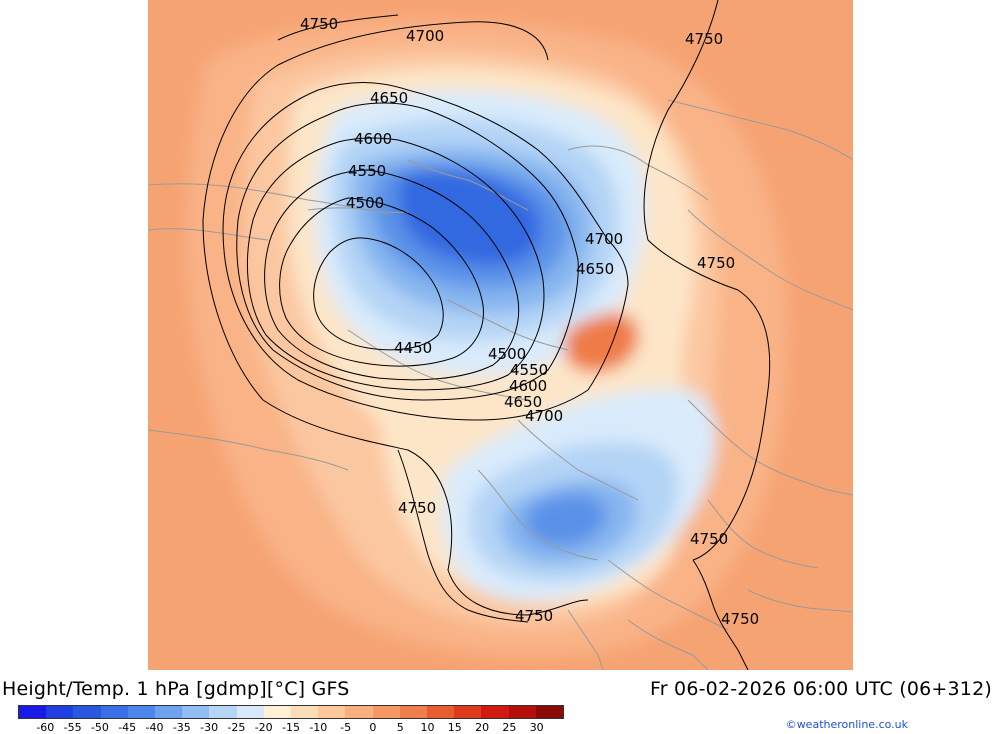 The image size is (1000, 734). I want to click on colorbar-tick-label: -20, so click(263, 727).